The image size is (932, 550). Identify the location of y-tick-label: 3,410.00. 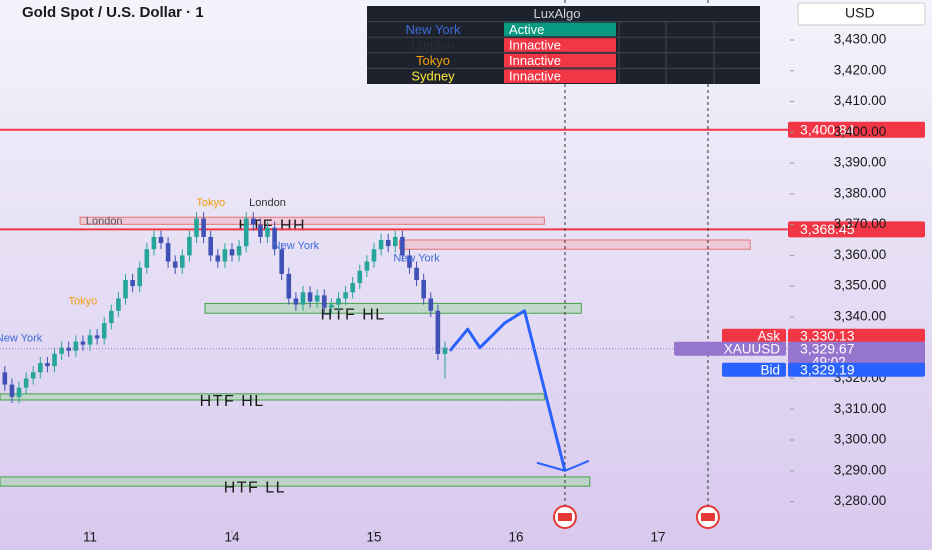
(860, 100).